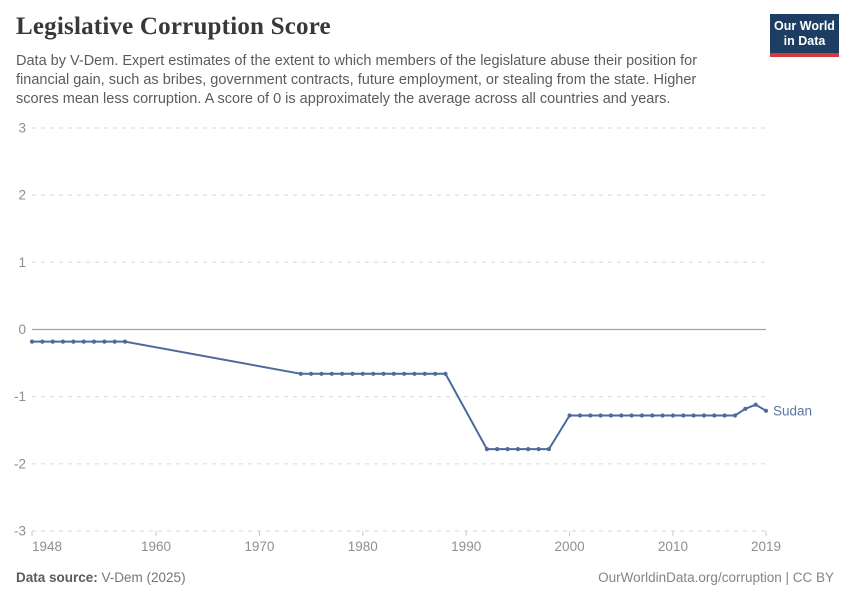 The image size is (850, 600). What do you see at coordinates (792, 410) in the screenshot?
I see `series-end-label: Sudan` at bounding box center [792, 410].